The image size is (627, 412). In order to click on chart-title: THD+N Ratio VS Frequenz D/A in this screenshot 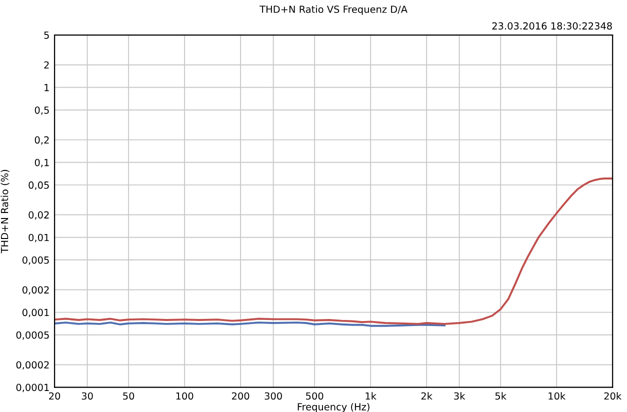, I will do `click(334, 10)`.